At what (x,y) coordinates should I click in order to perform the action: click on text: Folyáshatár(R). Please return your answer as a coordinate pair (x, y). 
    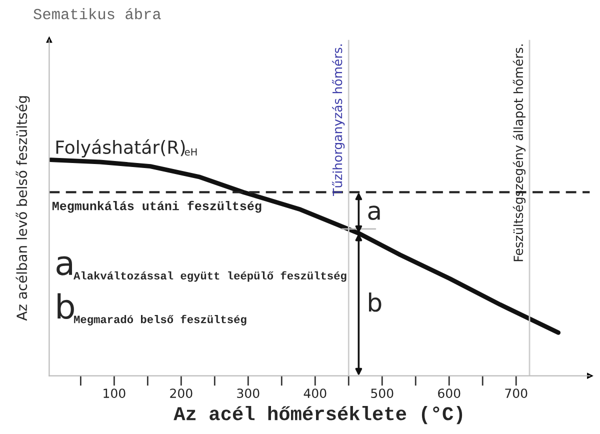
    Looking at the image, I should click on (120, 148).